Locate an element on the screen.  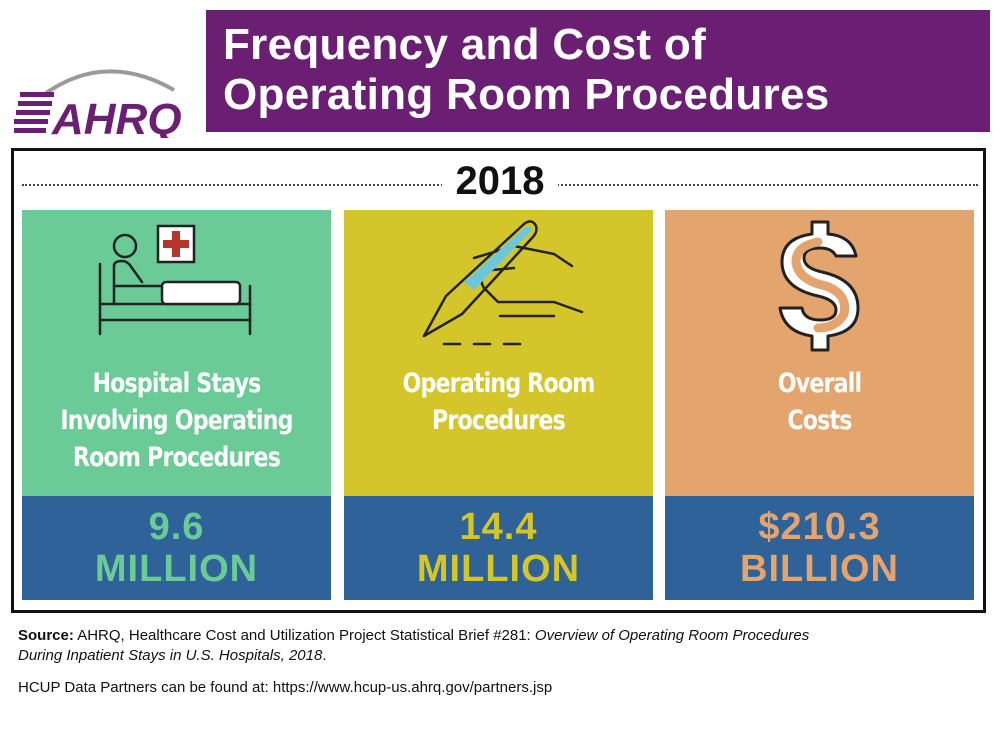
hospital-bed-icon is located at coordinates (174, 280).